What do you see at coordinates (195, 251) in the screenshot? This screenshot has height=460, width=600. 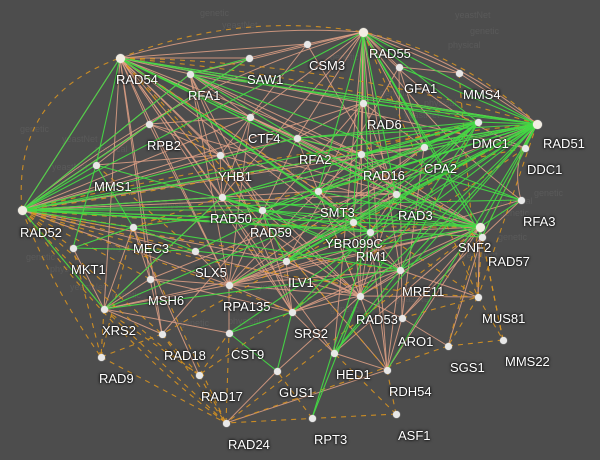 I see `network-node-slx5` at bounding box center [195, 251].